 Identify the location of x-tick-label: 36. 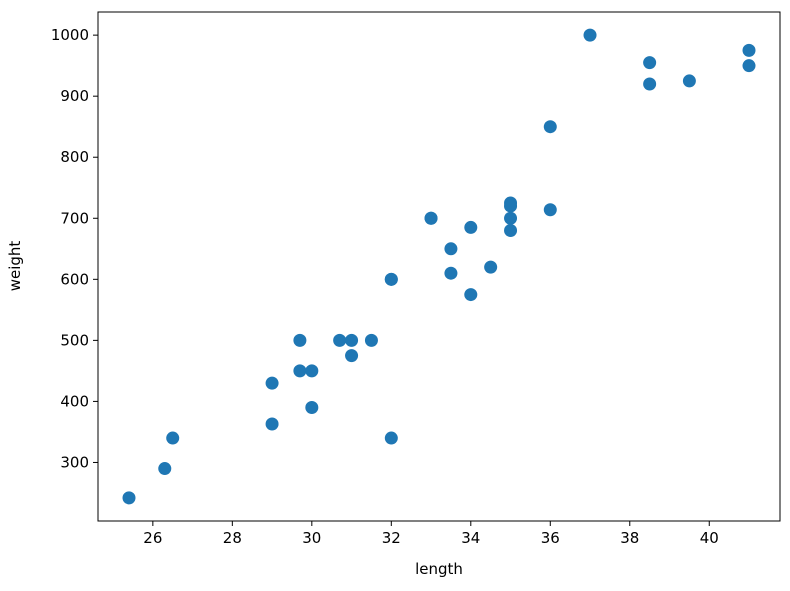
(550, 538).